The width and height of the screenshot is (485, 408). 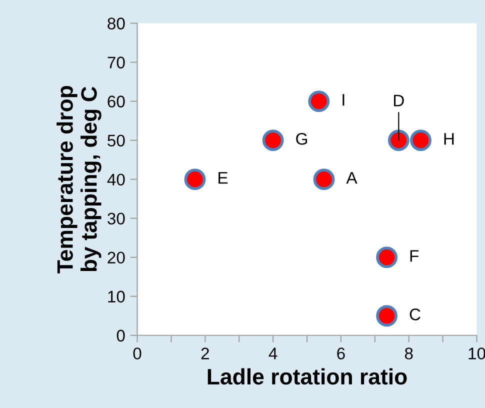 I want to click on x-axis-title: Ladle rotation ratio, so click(x=307, y=376).